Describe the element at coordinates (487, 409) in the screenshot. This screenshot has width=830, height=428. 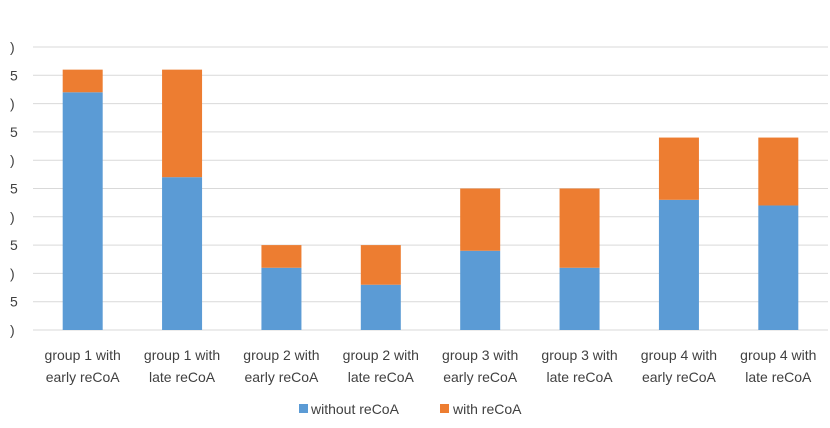
I see `legend-label: with reCoA` at that location.